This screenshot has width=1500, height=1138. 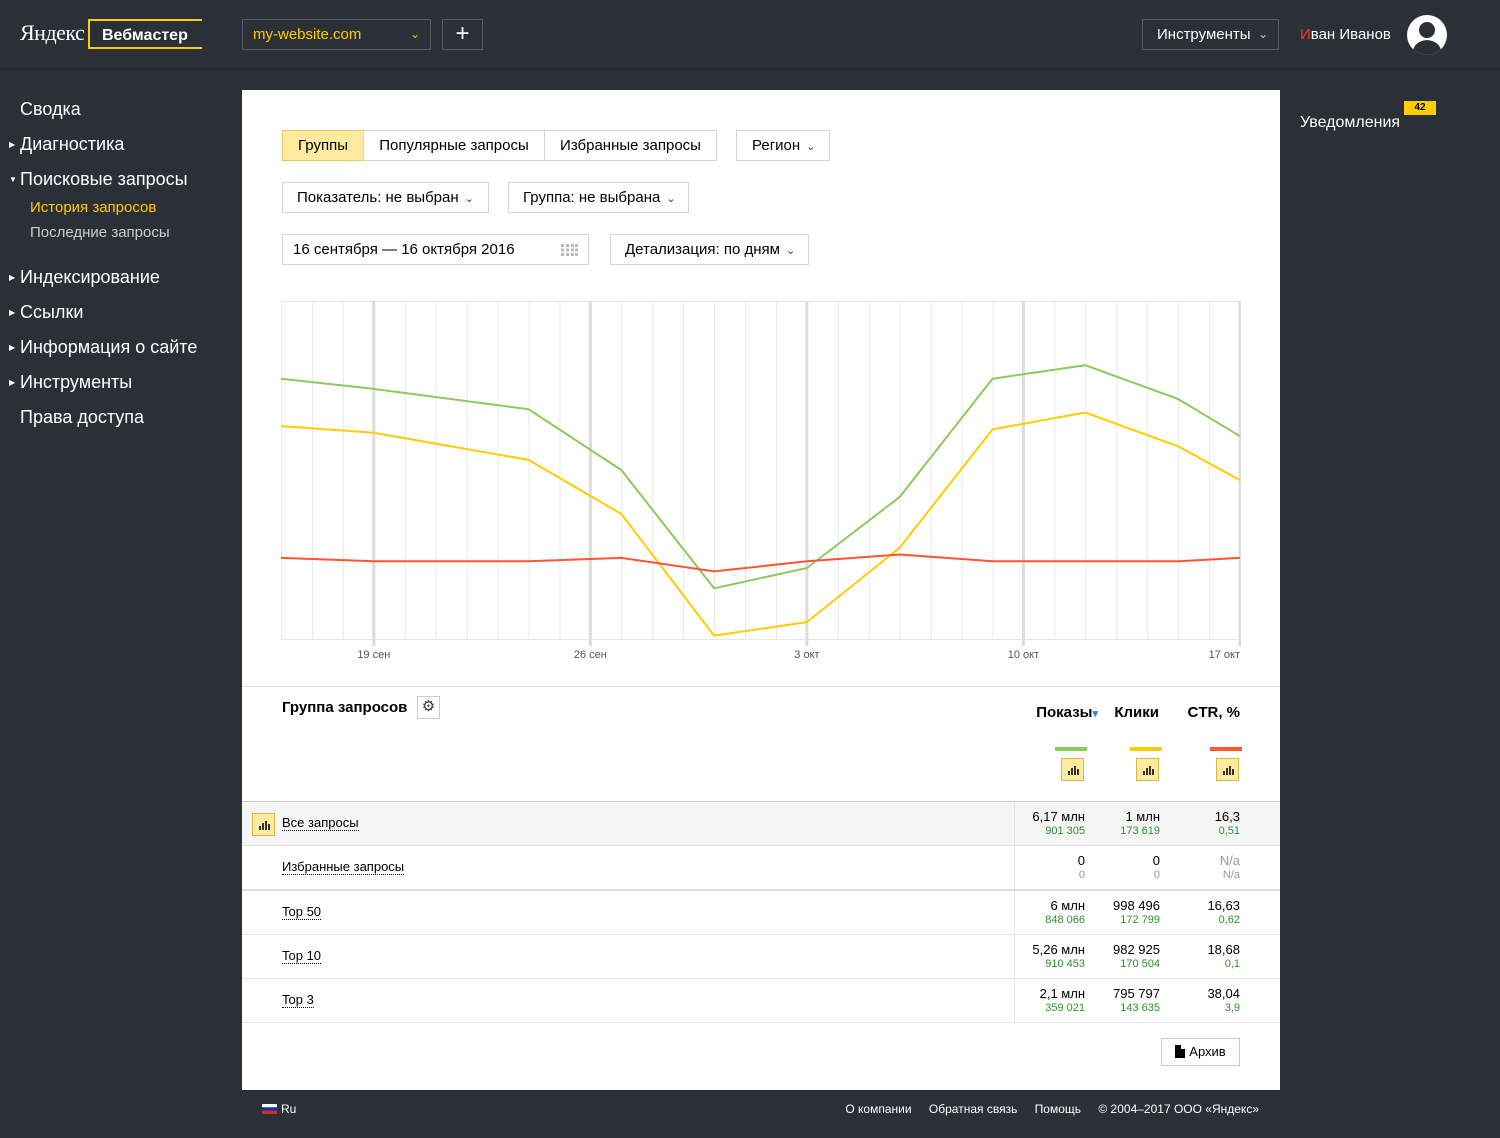 What do you see at coordinates (1350, 122) in the screenshot?
I see `notifications-link: Уведомления` at bounding box center [1350, 122].